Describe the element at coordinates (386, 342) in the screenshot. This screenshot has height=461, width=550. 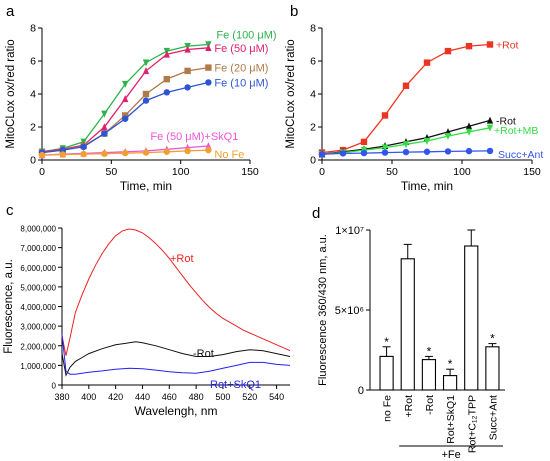
I see `significance-mark-0: *` at that location.